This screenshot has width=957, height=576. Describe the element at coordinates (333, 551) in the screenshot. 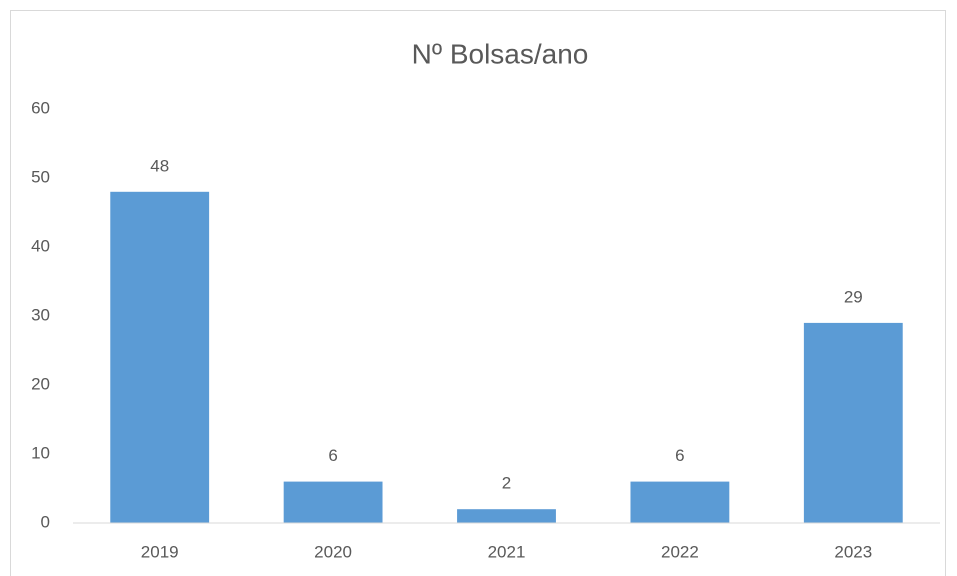

I see `x-tick-label: 2020` at that location.